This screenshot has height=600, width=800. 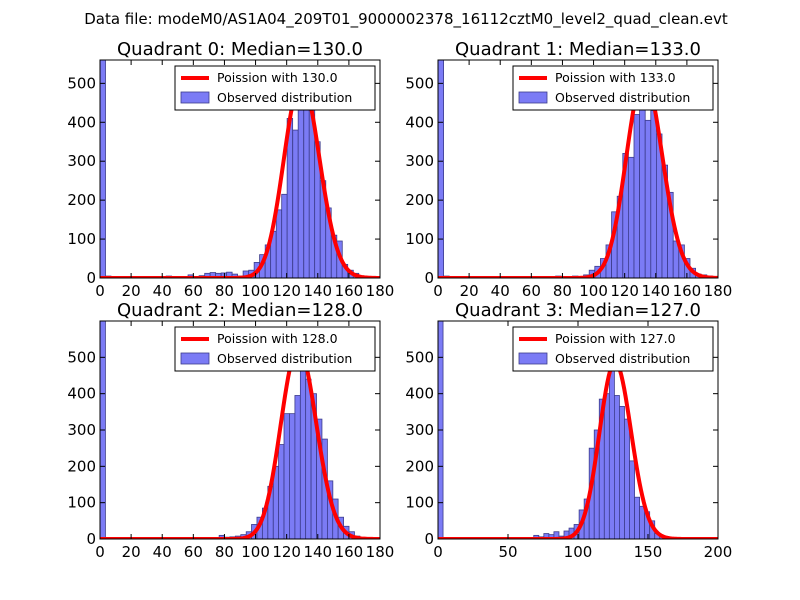 I want to click on plot-area, so click(x=578, y=169).